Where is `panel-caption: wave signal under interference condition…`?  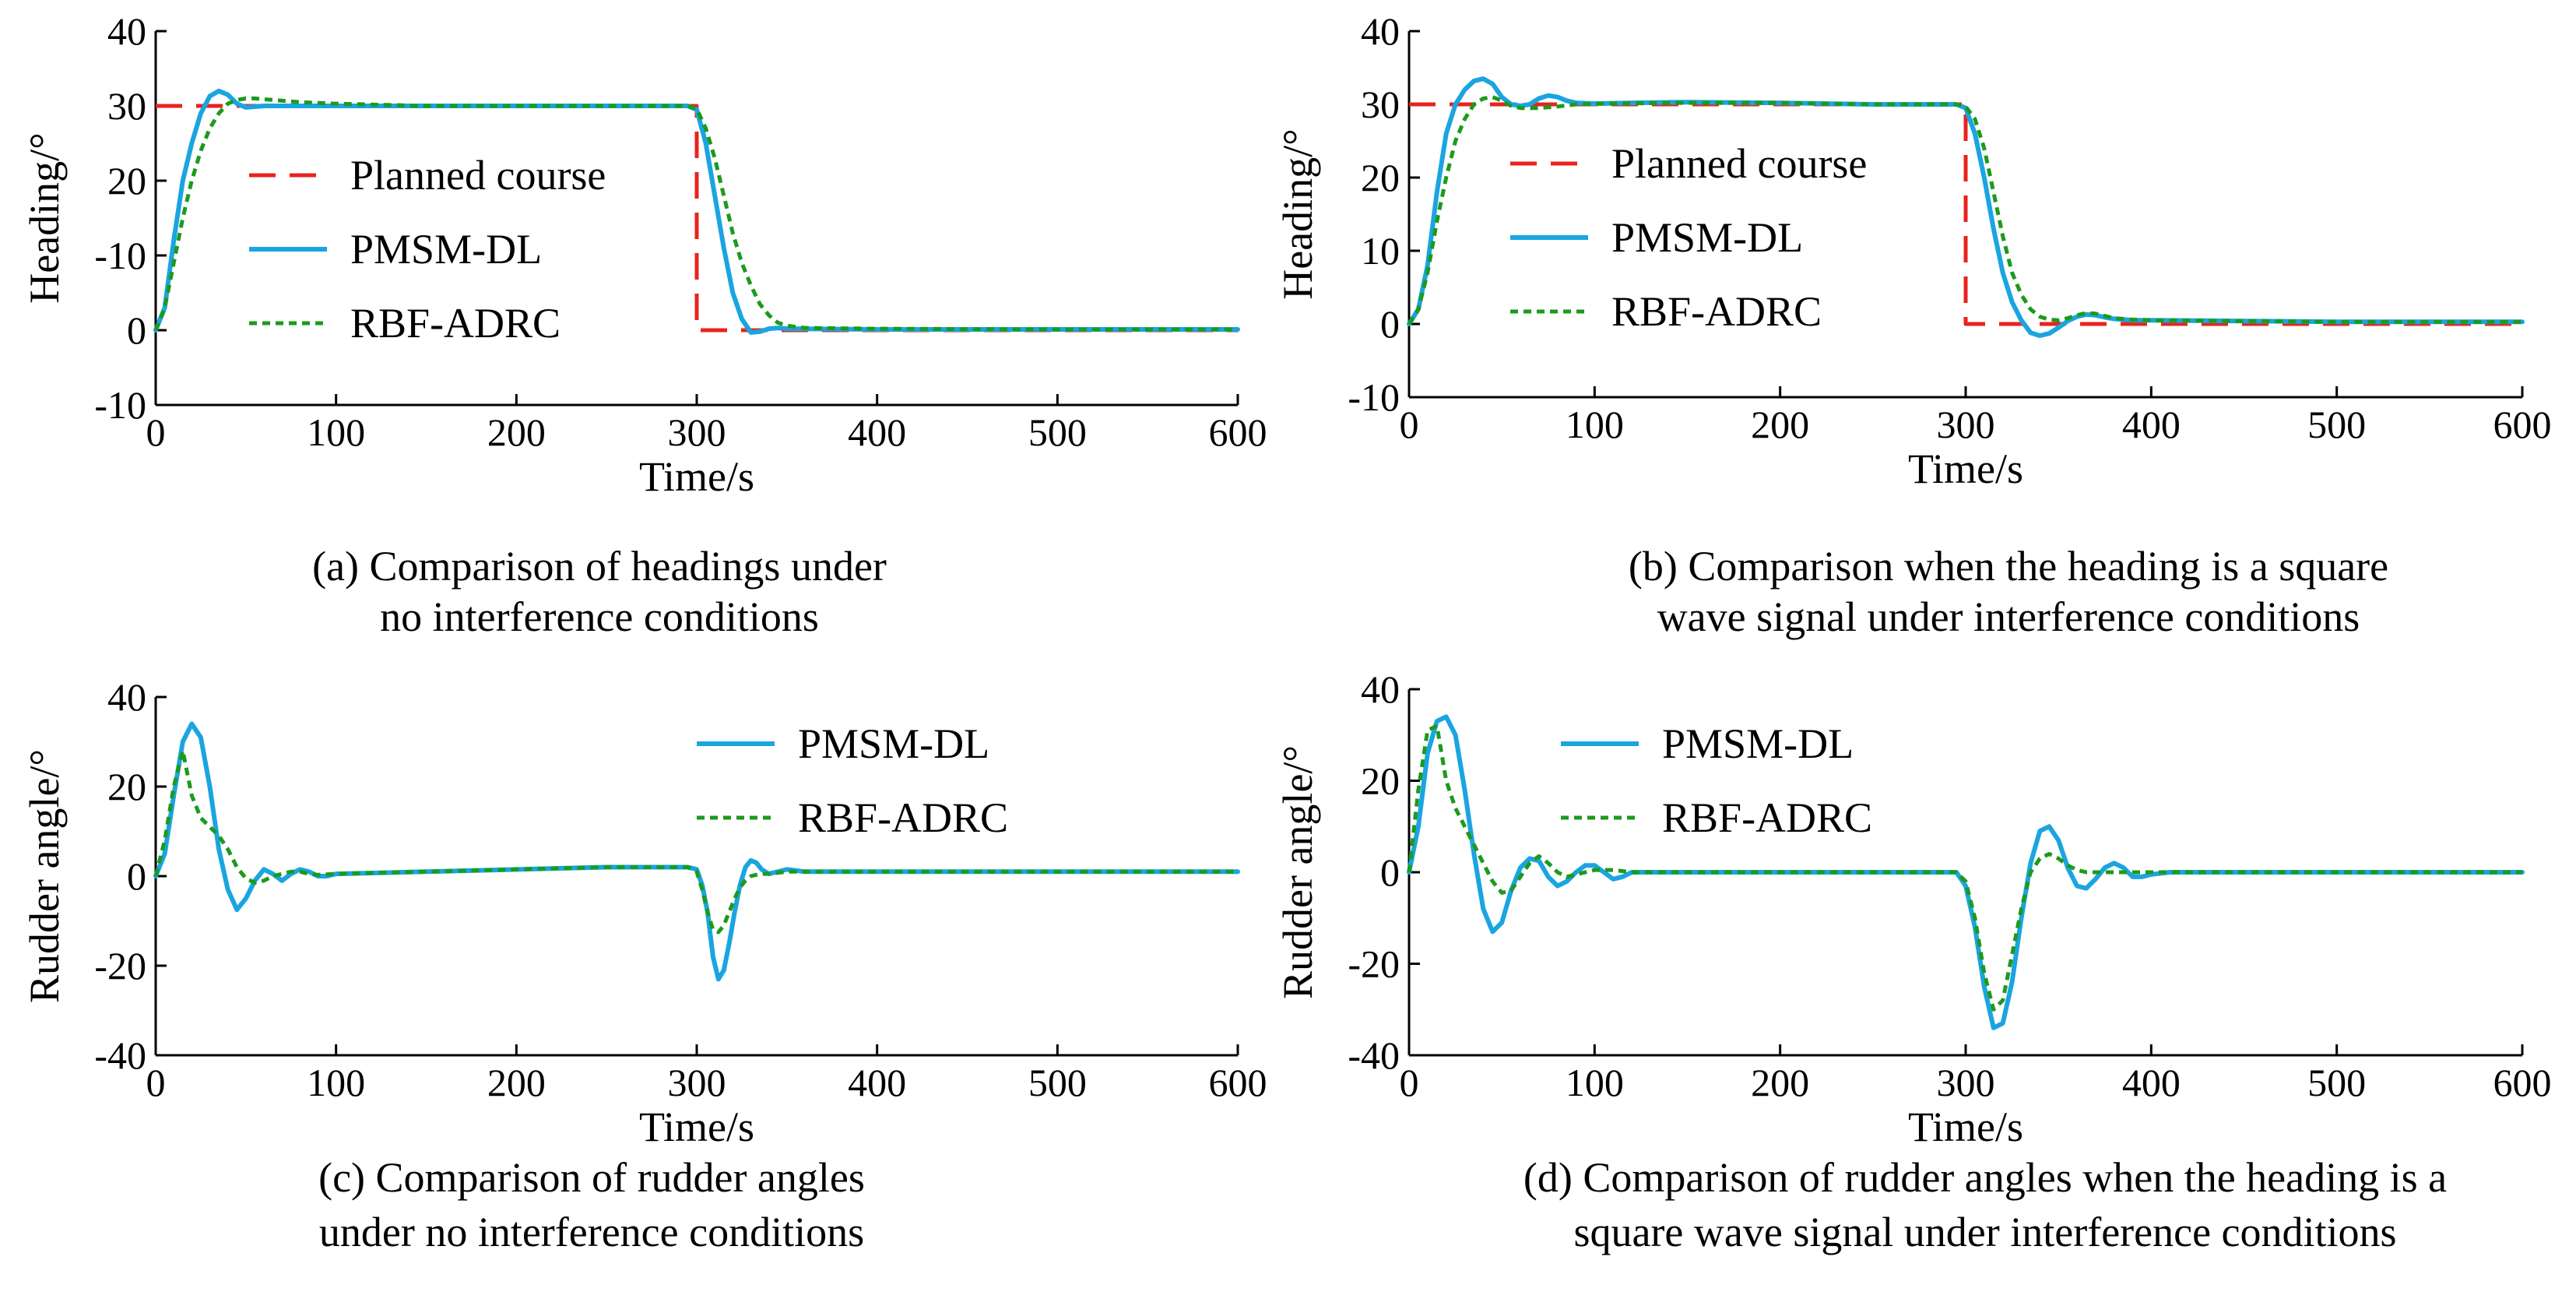
panel-caption: wave signal under interference condition… is located at coordinates (2009, 616).